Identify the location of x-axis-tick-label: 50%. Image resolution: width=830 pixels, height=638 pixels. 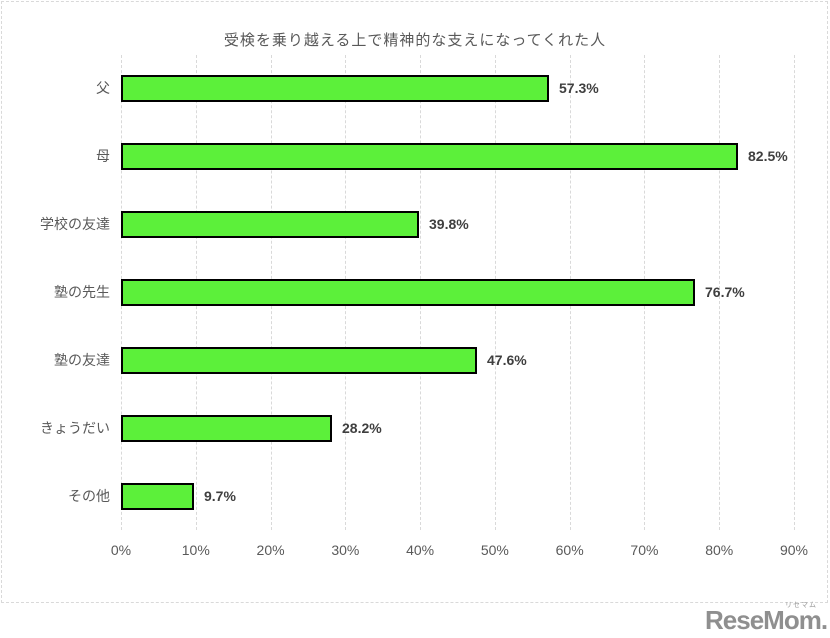
(494, 550).